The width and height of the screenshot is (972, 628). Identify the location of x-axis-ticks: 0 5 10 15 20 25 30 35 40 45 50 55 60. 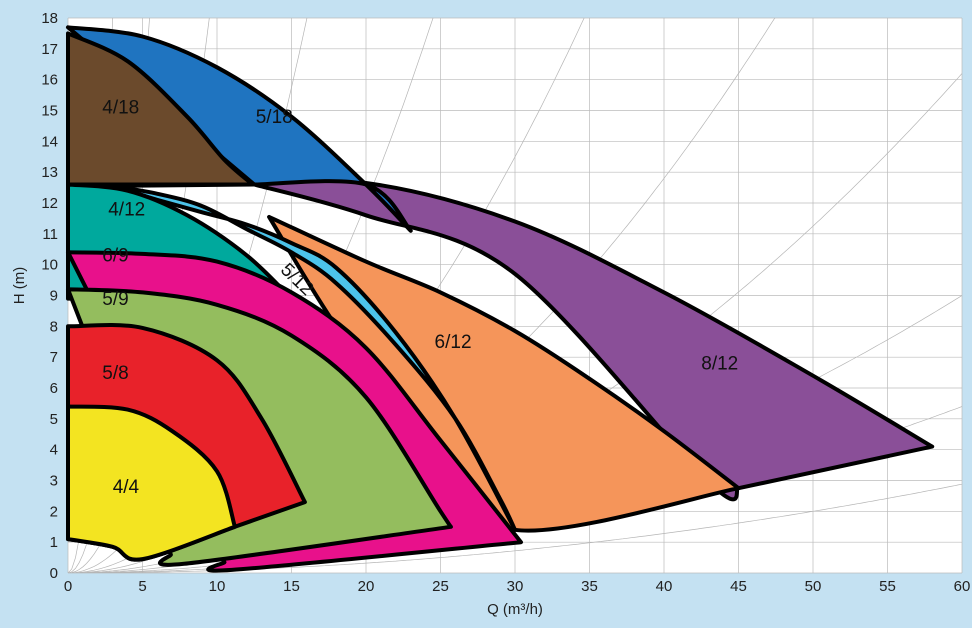
(517, 586).